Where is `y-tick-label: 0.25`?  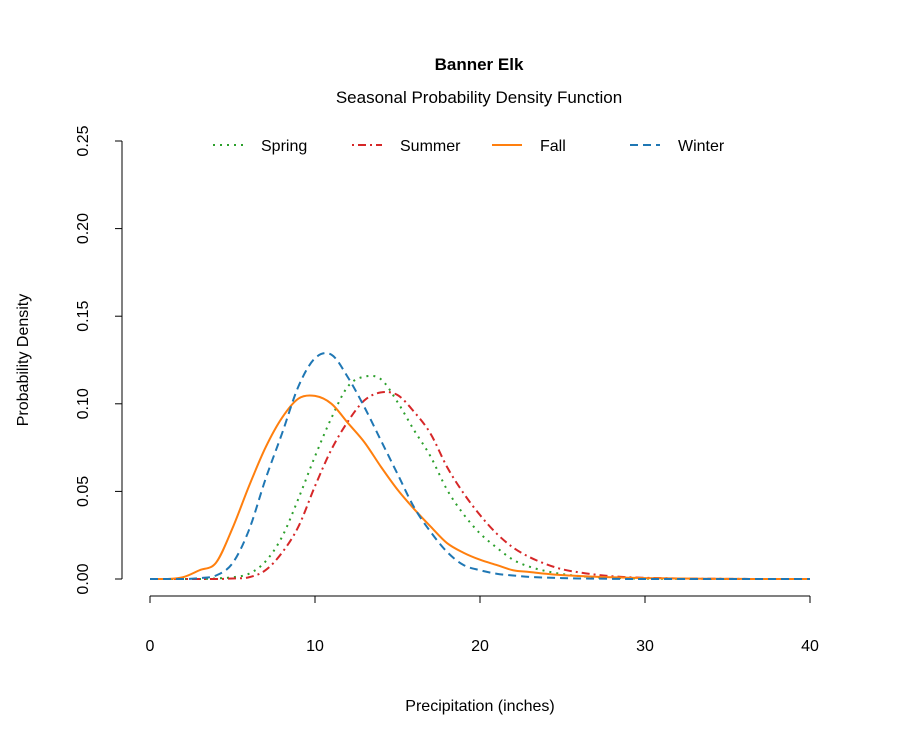 y-tick-label: 0.25 is located at coordinates (83, 140).